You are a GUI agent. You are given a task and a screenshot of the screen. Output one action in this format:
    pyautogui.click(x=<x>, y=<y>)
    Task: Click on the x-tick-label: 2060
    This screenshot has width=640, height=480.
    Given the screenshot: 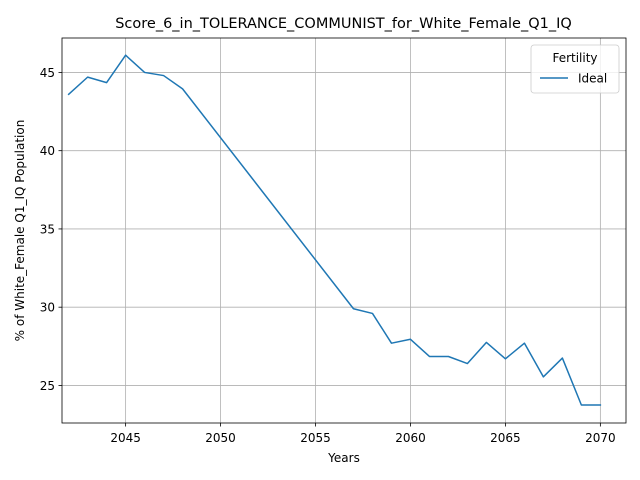 What is the action you would take?
    pyautogui.click(x=410, y=438)
    